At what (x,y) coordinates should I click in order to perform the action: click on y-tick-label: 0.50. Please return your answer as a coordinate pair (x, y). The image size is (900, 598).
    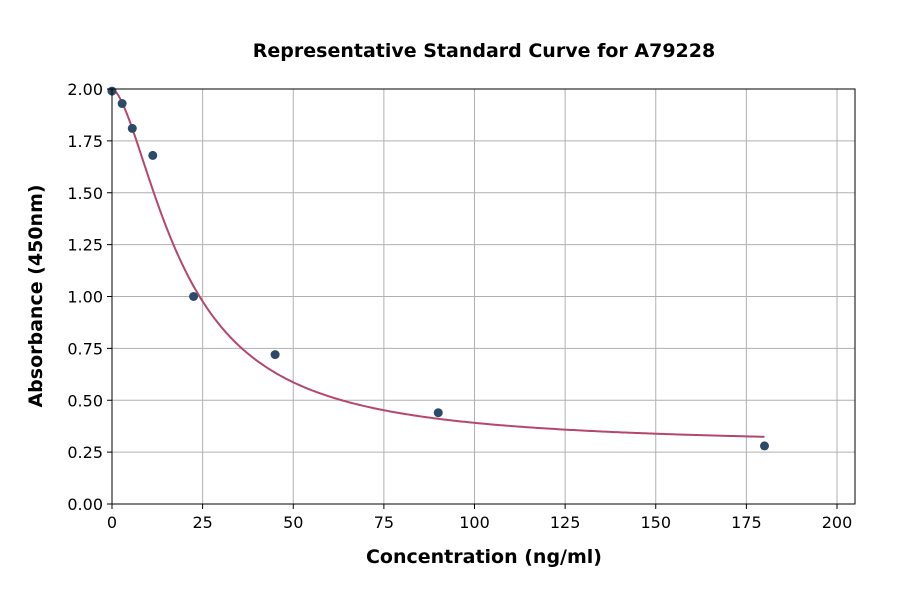
    Looking at the image, I should click on (85, 400).